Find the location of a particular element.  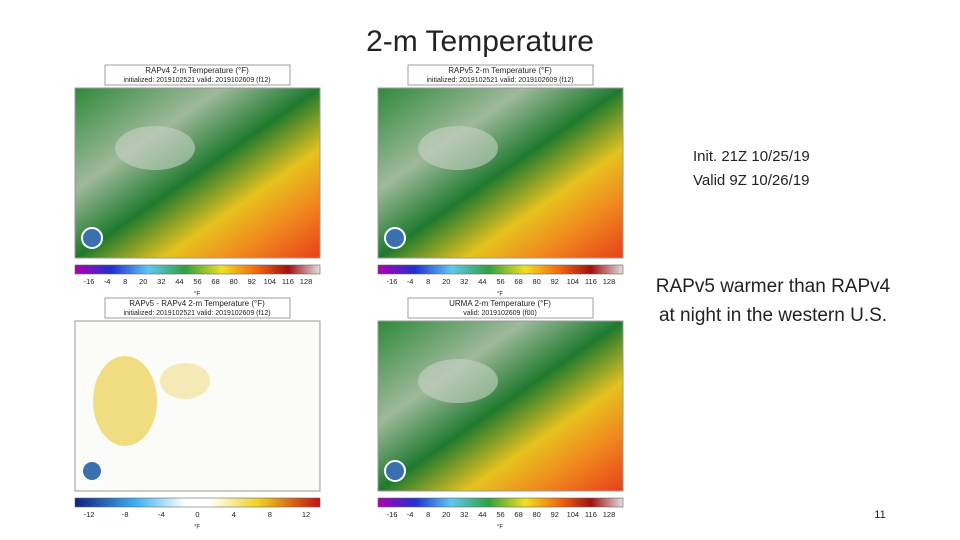

finding: RAPv5 warmer than RAPv4 is located at coordinates (773, 286).